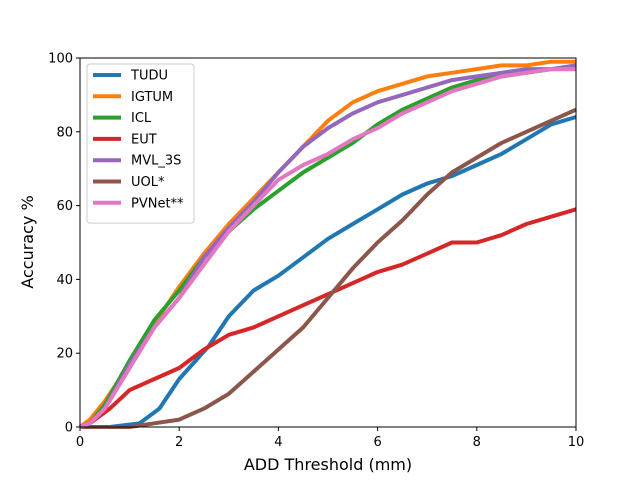 This screenshot has height=480, width=640. Describe the element at coordinates (64, 354) in the screenshot. I see `y-tick-label: 20` at that location.